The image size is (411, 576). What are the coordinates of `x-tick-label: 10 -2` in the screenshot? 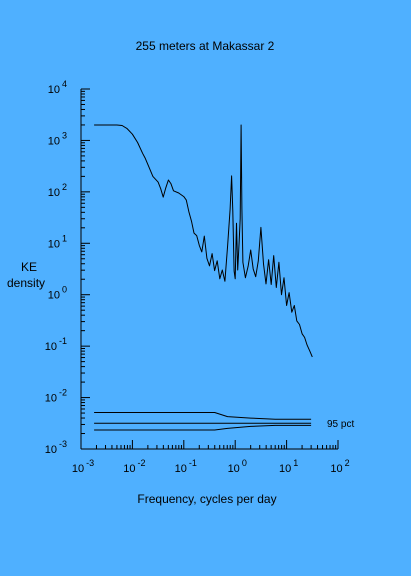 It's located at (134, 466).